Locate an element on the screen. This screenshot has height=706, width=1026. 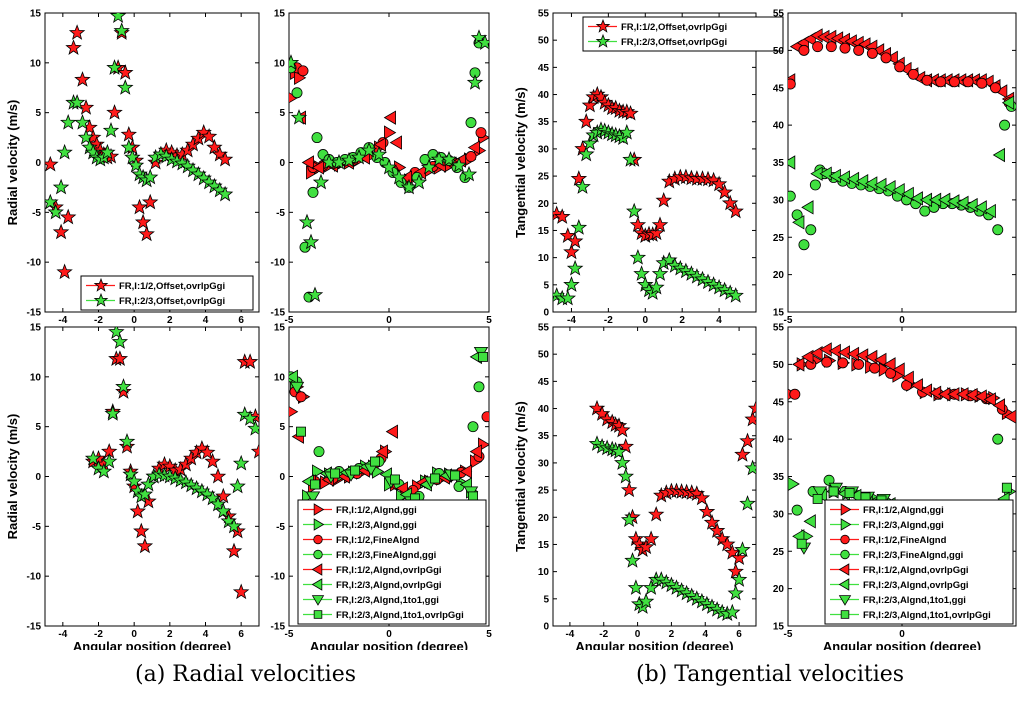
y-tick-label: 15 is located at coordinates (544, 231).